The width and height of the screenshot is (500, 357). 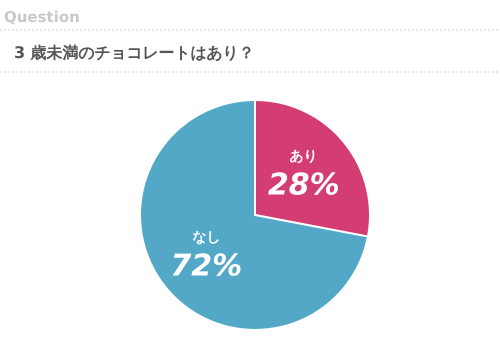 What do you see at coordinates (134, 52) in the screenshot?
I see `title: 3 歳未満のチョコレートはあり？` at bounding box center [134, 52].